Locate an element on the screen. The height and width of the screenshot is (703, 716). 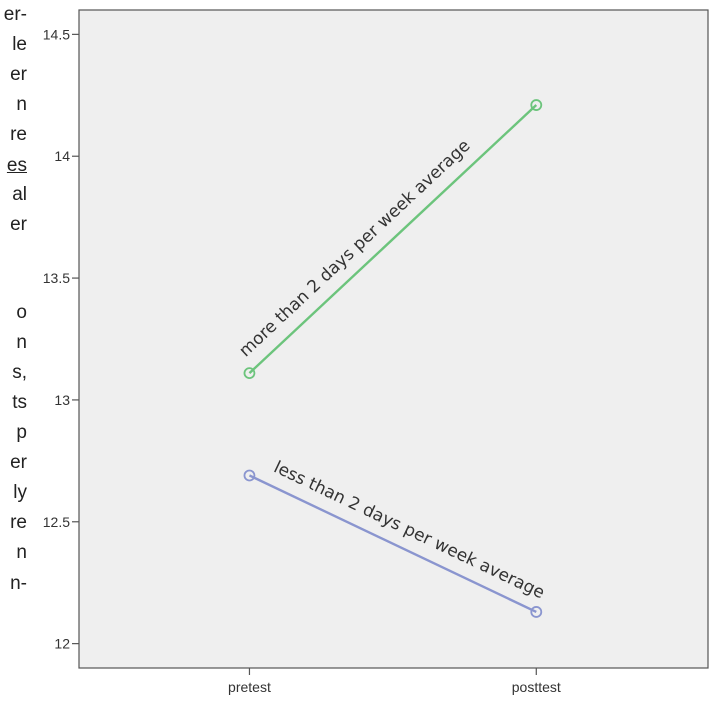
y-tick-label: 14.5 is located at coordinates (56, 34).